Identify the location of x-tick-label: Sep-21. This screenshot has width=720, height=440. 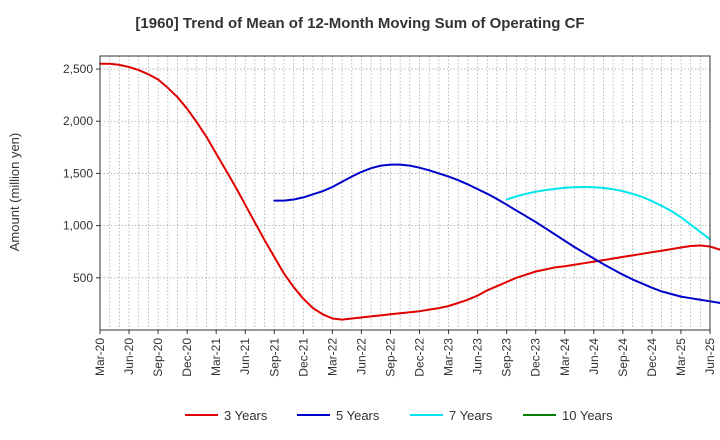
(274, 357).